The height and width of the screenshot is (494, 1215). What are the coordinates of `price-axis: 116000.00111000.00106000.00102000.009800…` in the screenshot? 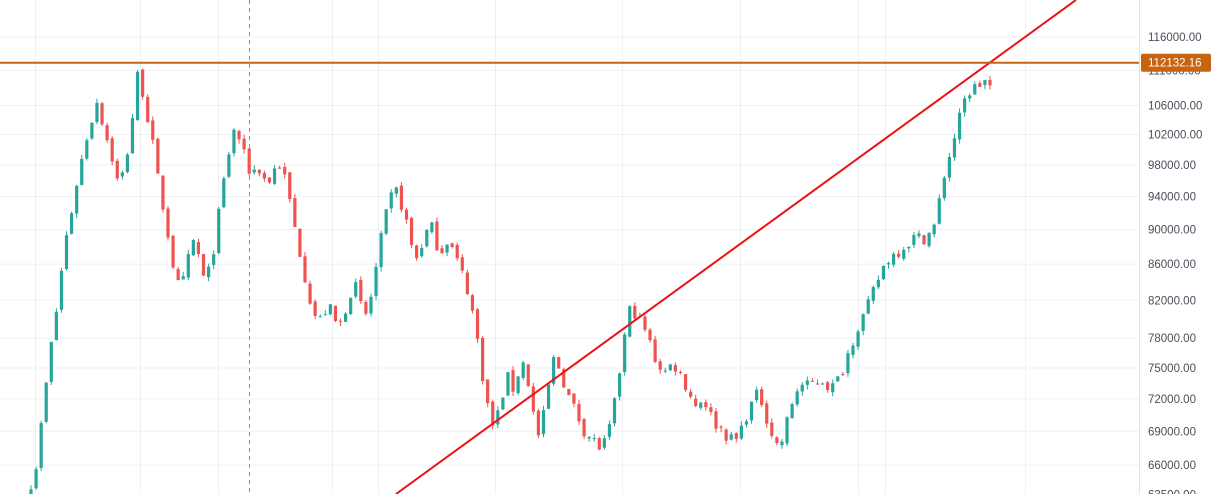 It's located at (1175, 263).